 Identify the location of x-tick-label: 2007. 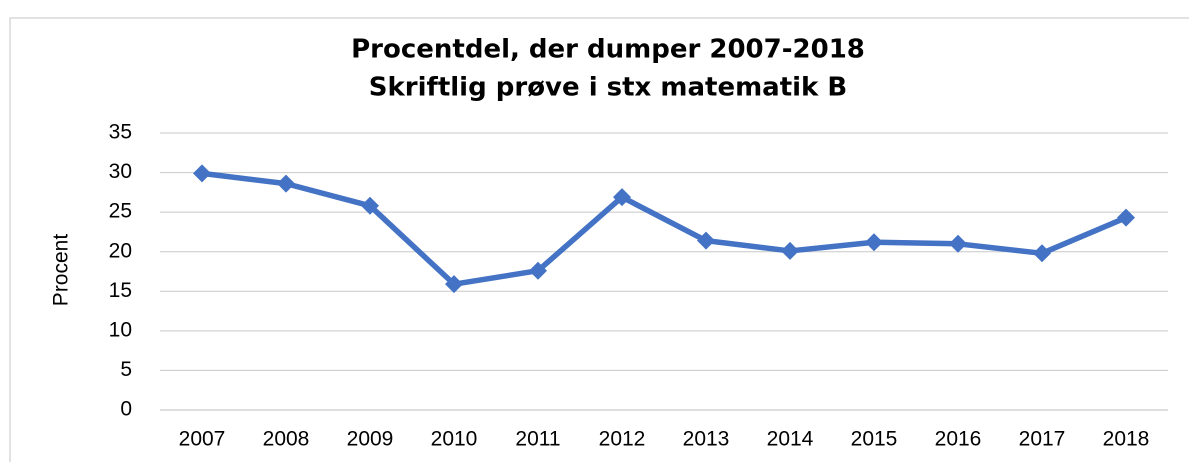
(202, 439).